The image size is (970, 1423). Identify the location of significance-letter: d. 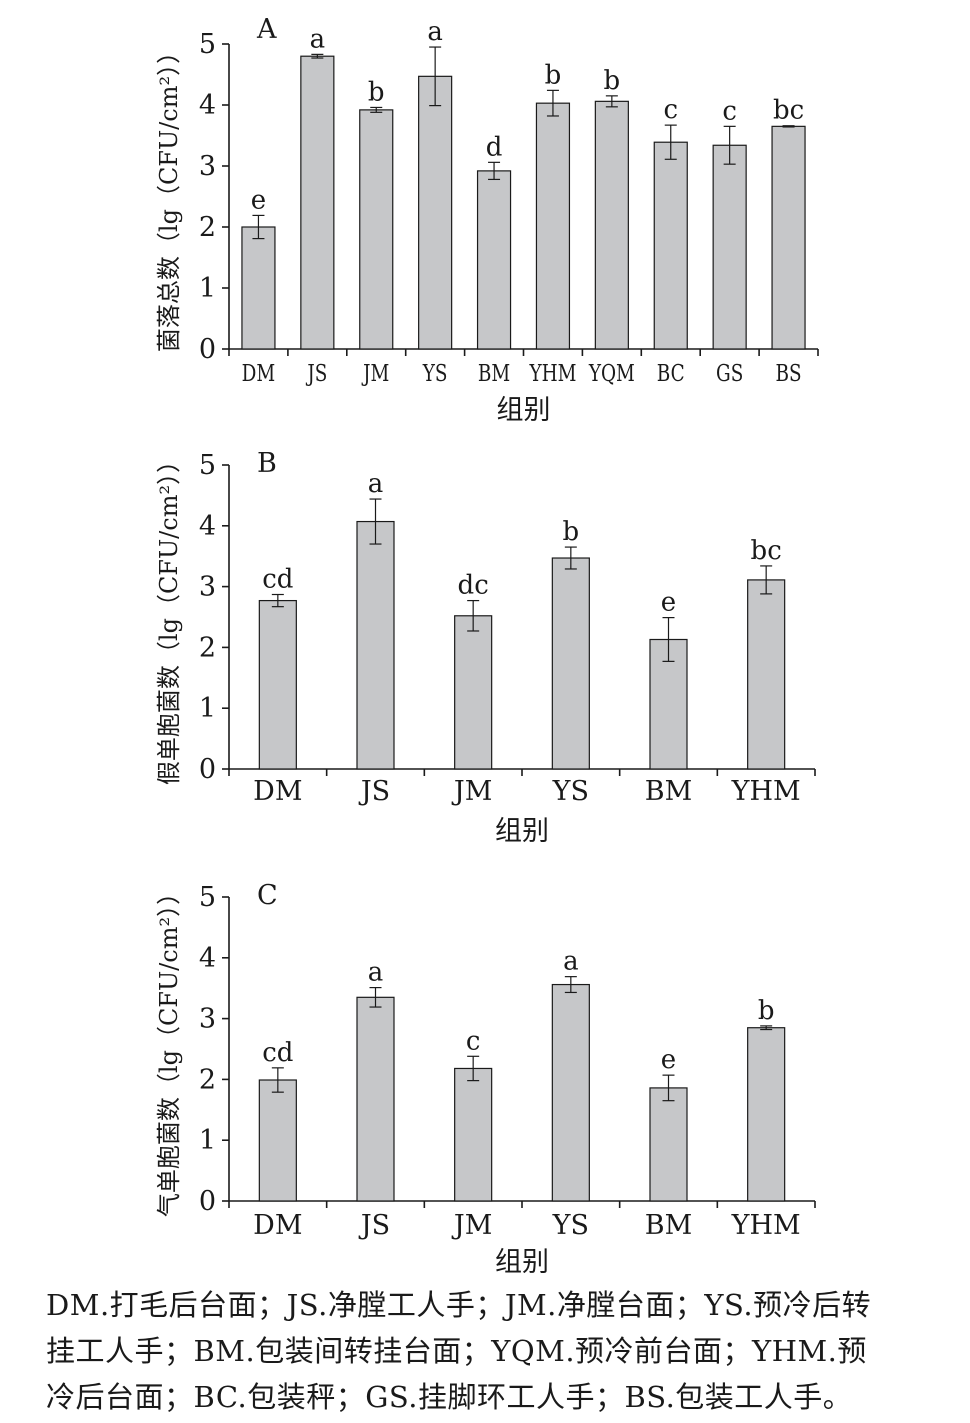
(494, 147).